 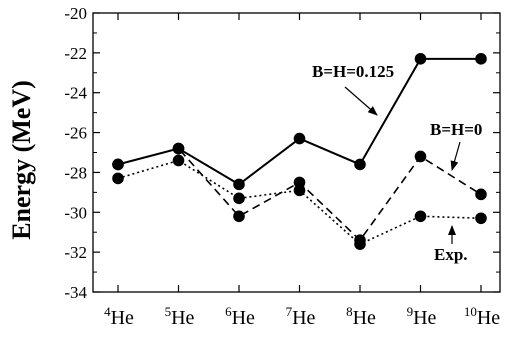 I want to click on y-tick-label: -34, so click(x=75, y=292).